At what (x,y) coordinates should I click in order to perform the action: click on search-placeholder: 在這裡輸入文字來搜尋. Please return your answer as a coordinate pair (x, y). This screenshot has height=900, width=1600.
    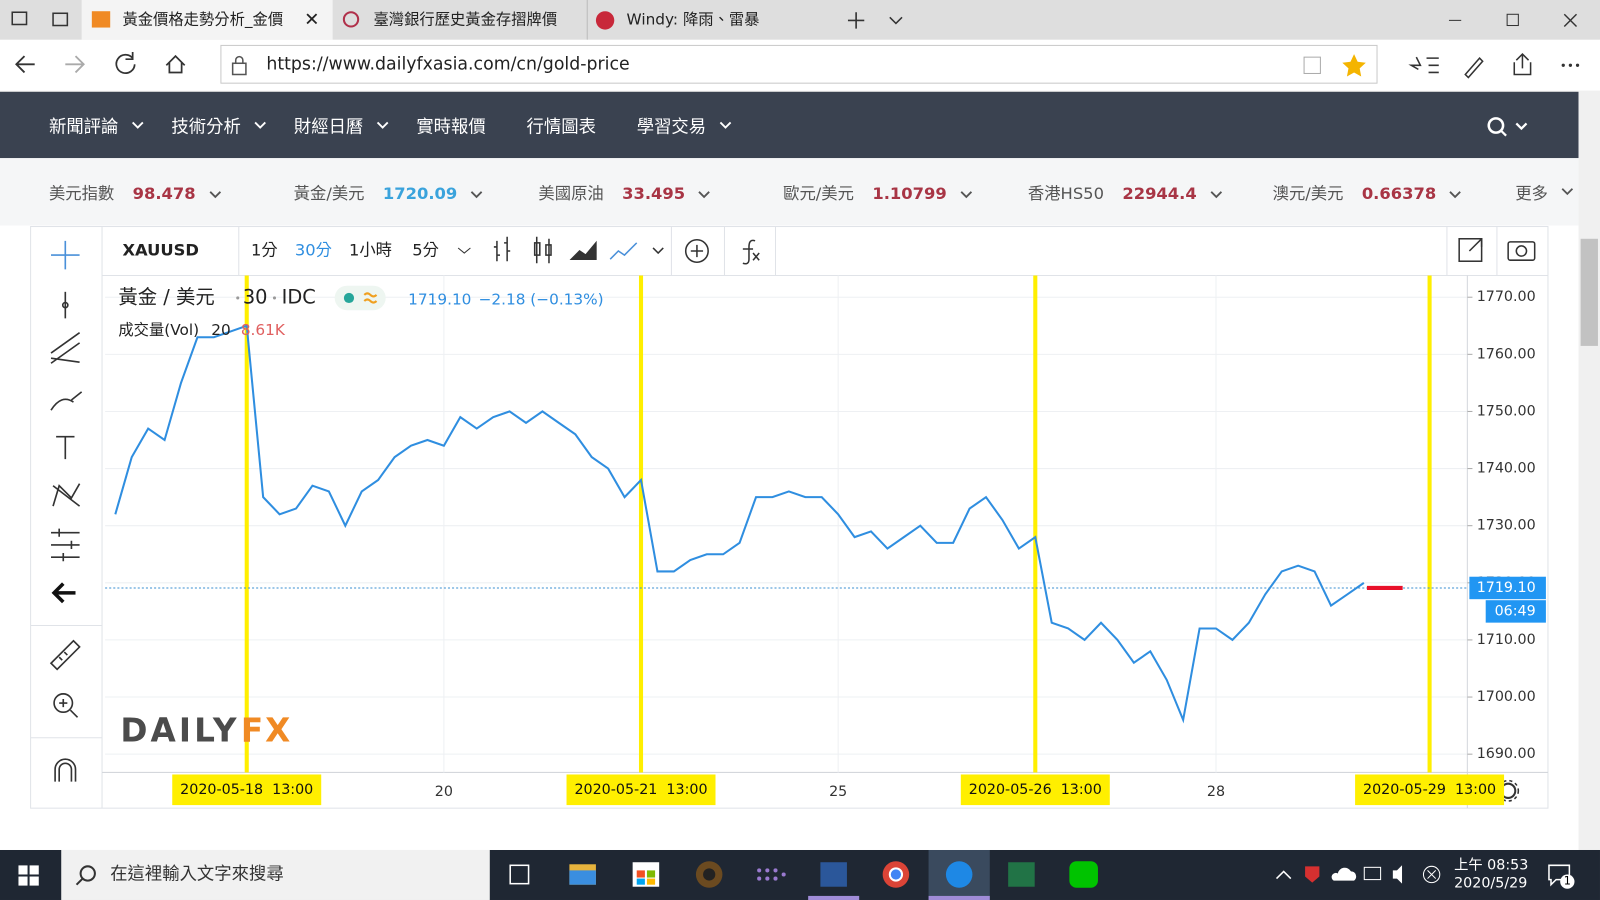
    Looking at the image, I should click on (197, 874).